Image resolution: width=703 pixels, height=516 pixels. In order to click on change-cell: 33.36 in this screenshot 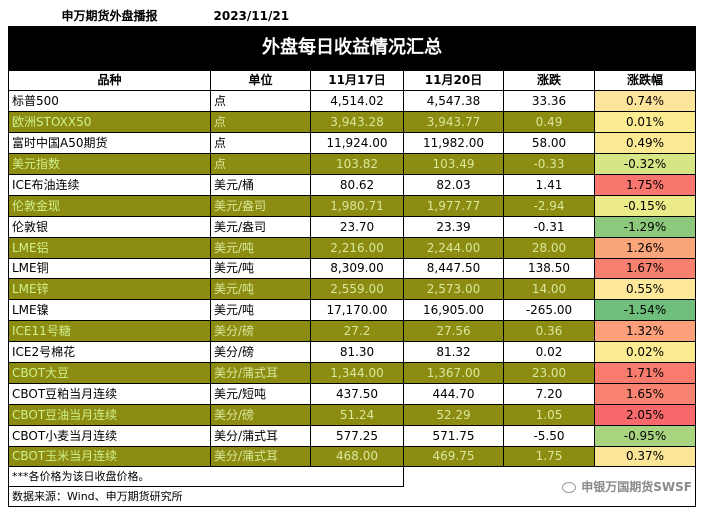, I will do `click(549, 101)`.